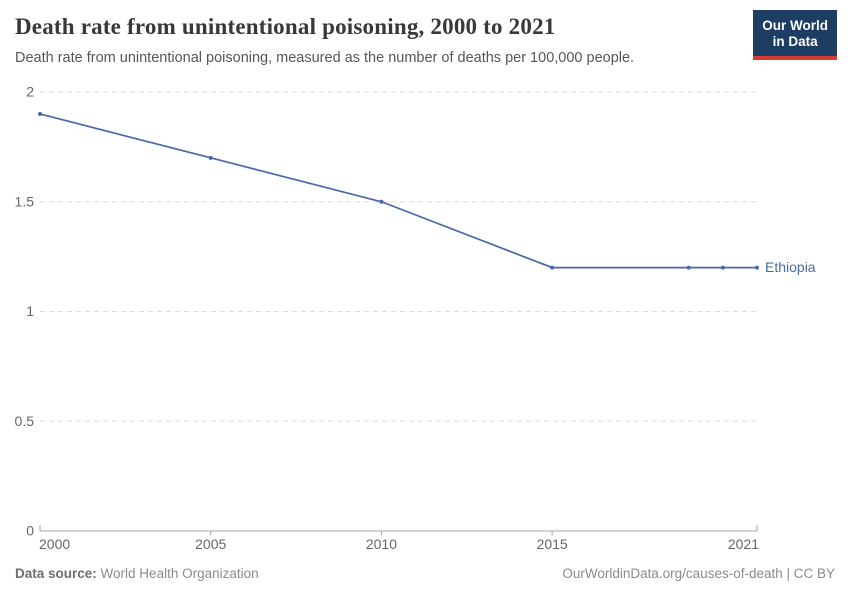 The image size is (850, 600). What do you see at coordinates (179, 573) in the screenshot?
I see `data-source-value: World Health Organization` at bounding box center [179, 573].